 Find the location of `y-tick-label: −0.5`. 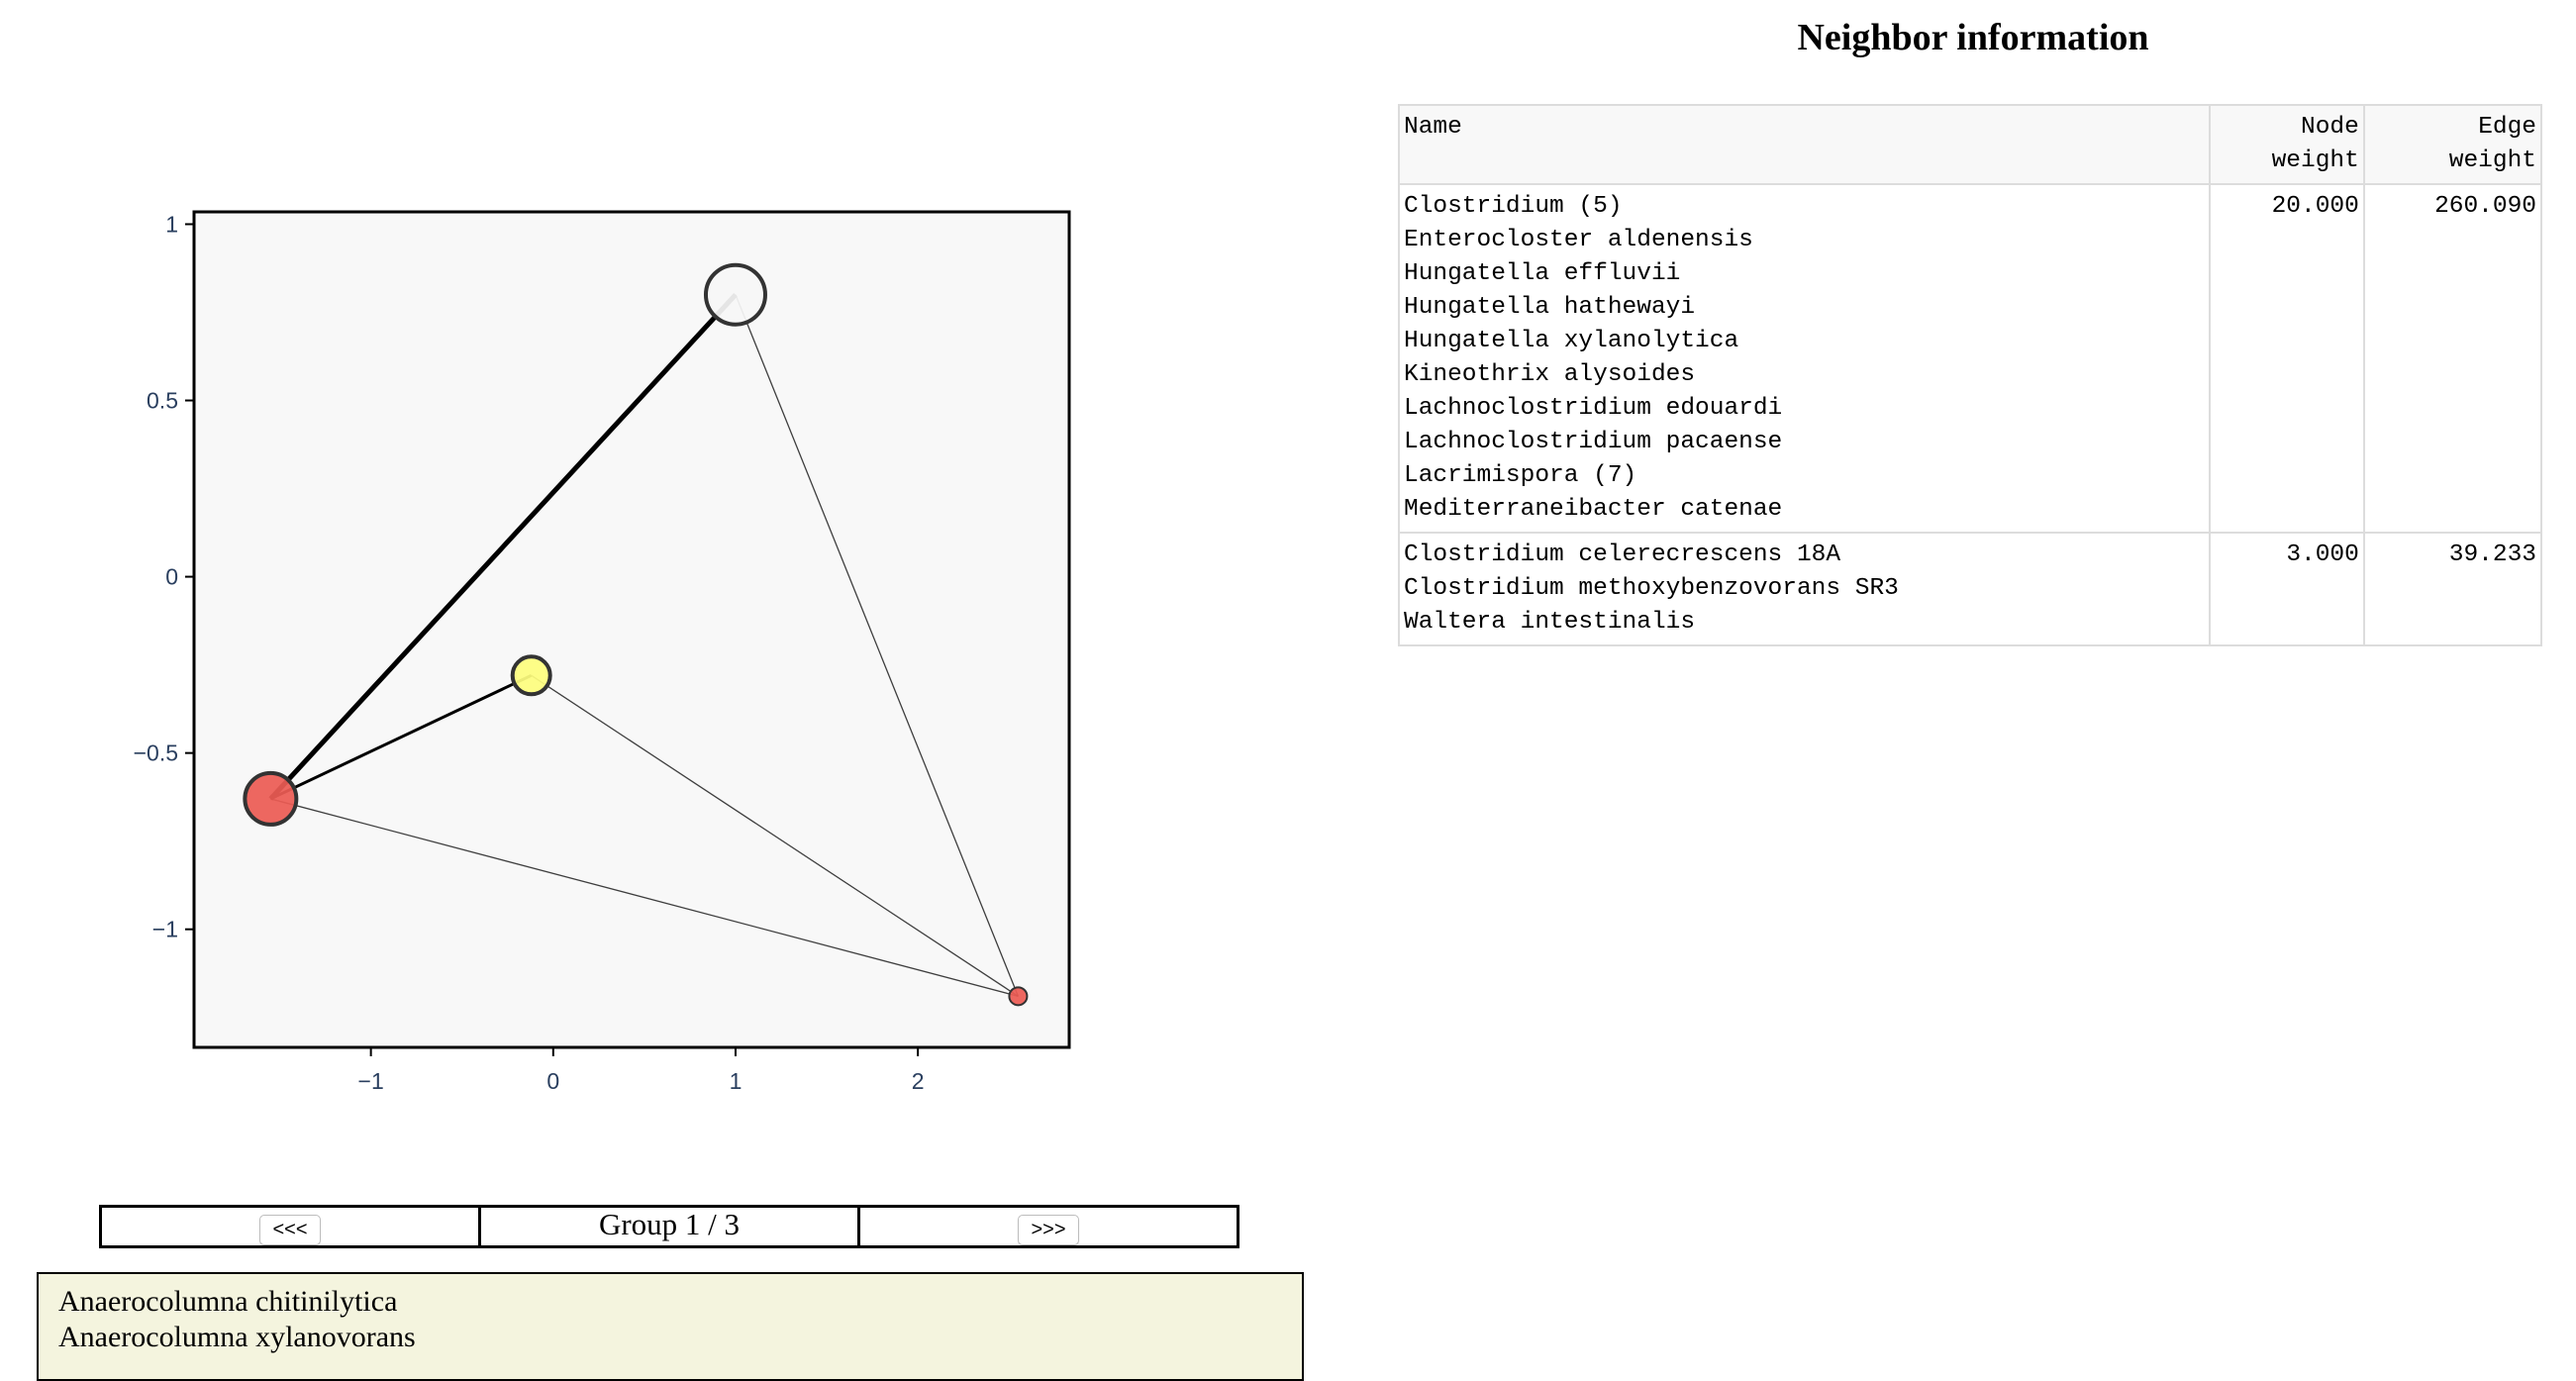

y-tick-label: −0.5 is located at coordinates (156, 753).